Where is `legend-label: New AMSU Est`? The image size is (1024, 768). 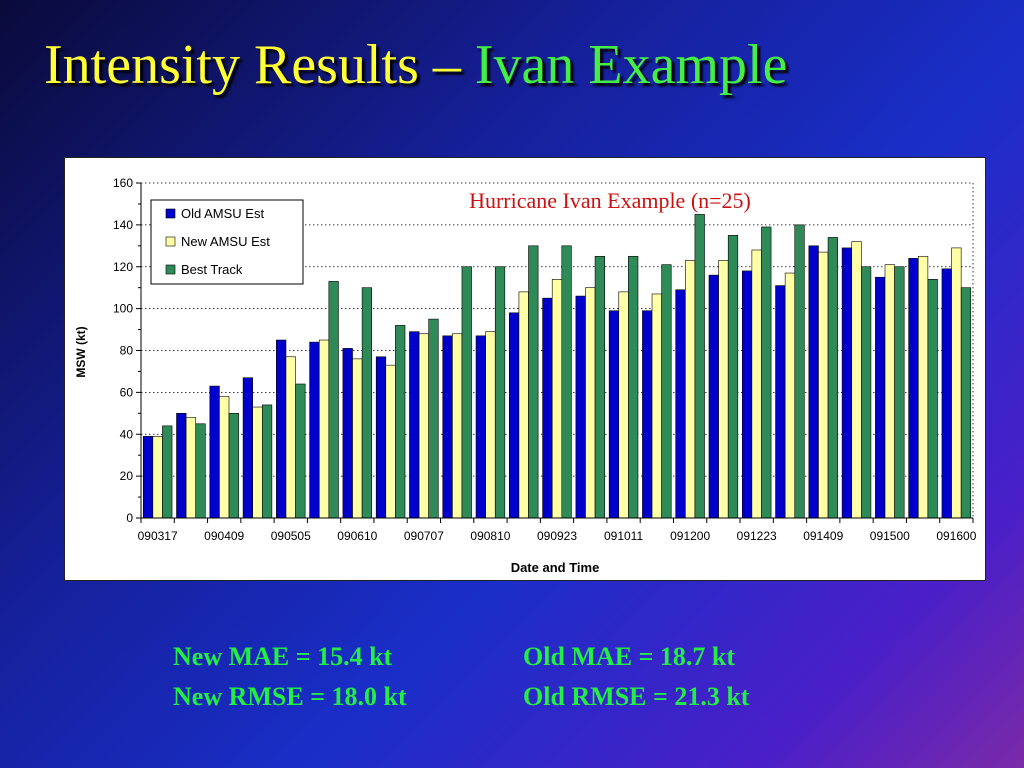 legend-label: New AMSU Est is located at coordinates (225, 241).